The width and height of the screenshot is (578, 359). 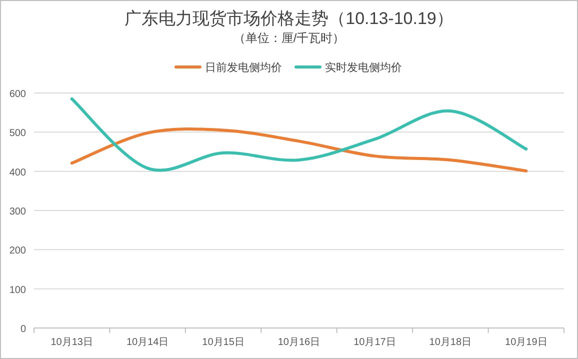 I want to click on y-tick-label: 500, so click(x=17, y=134).